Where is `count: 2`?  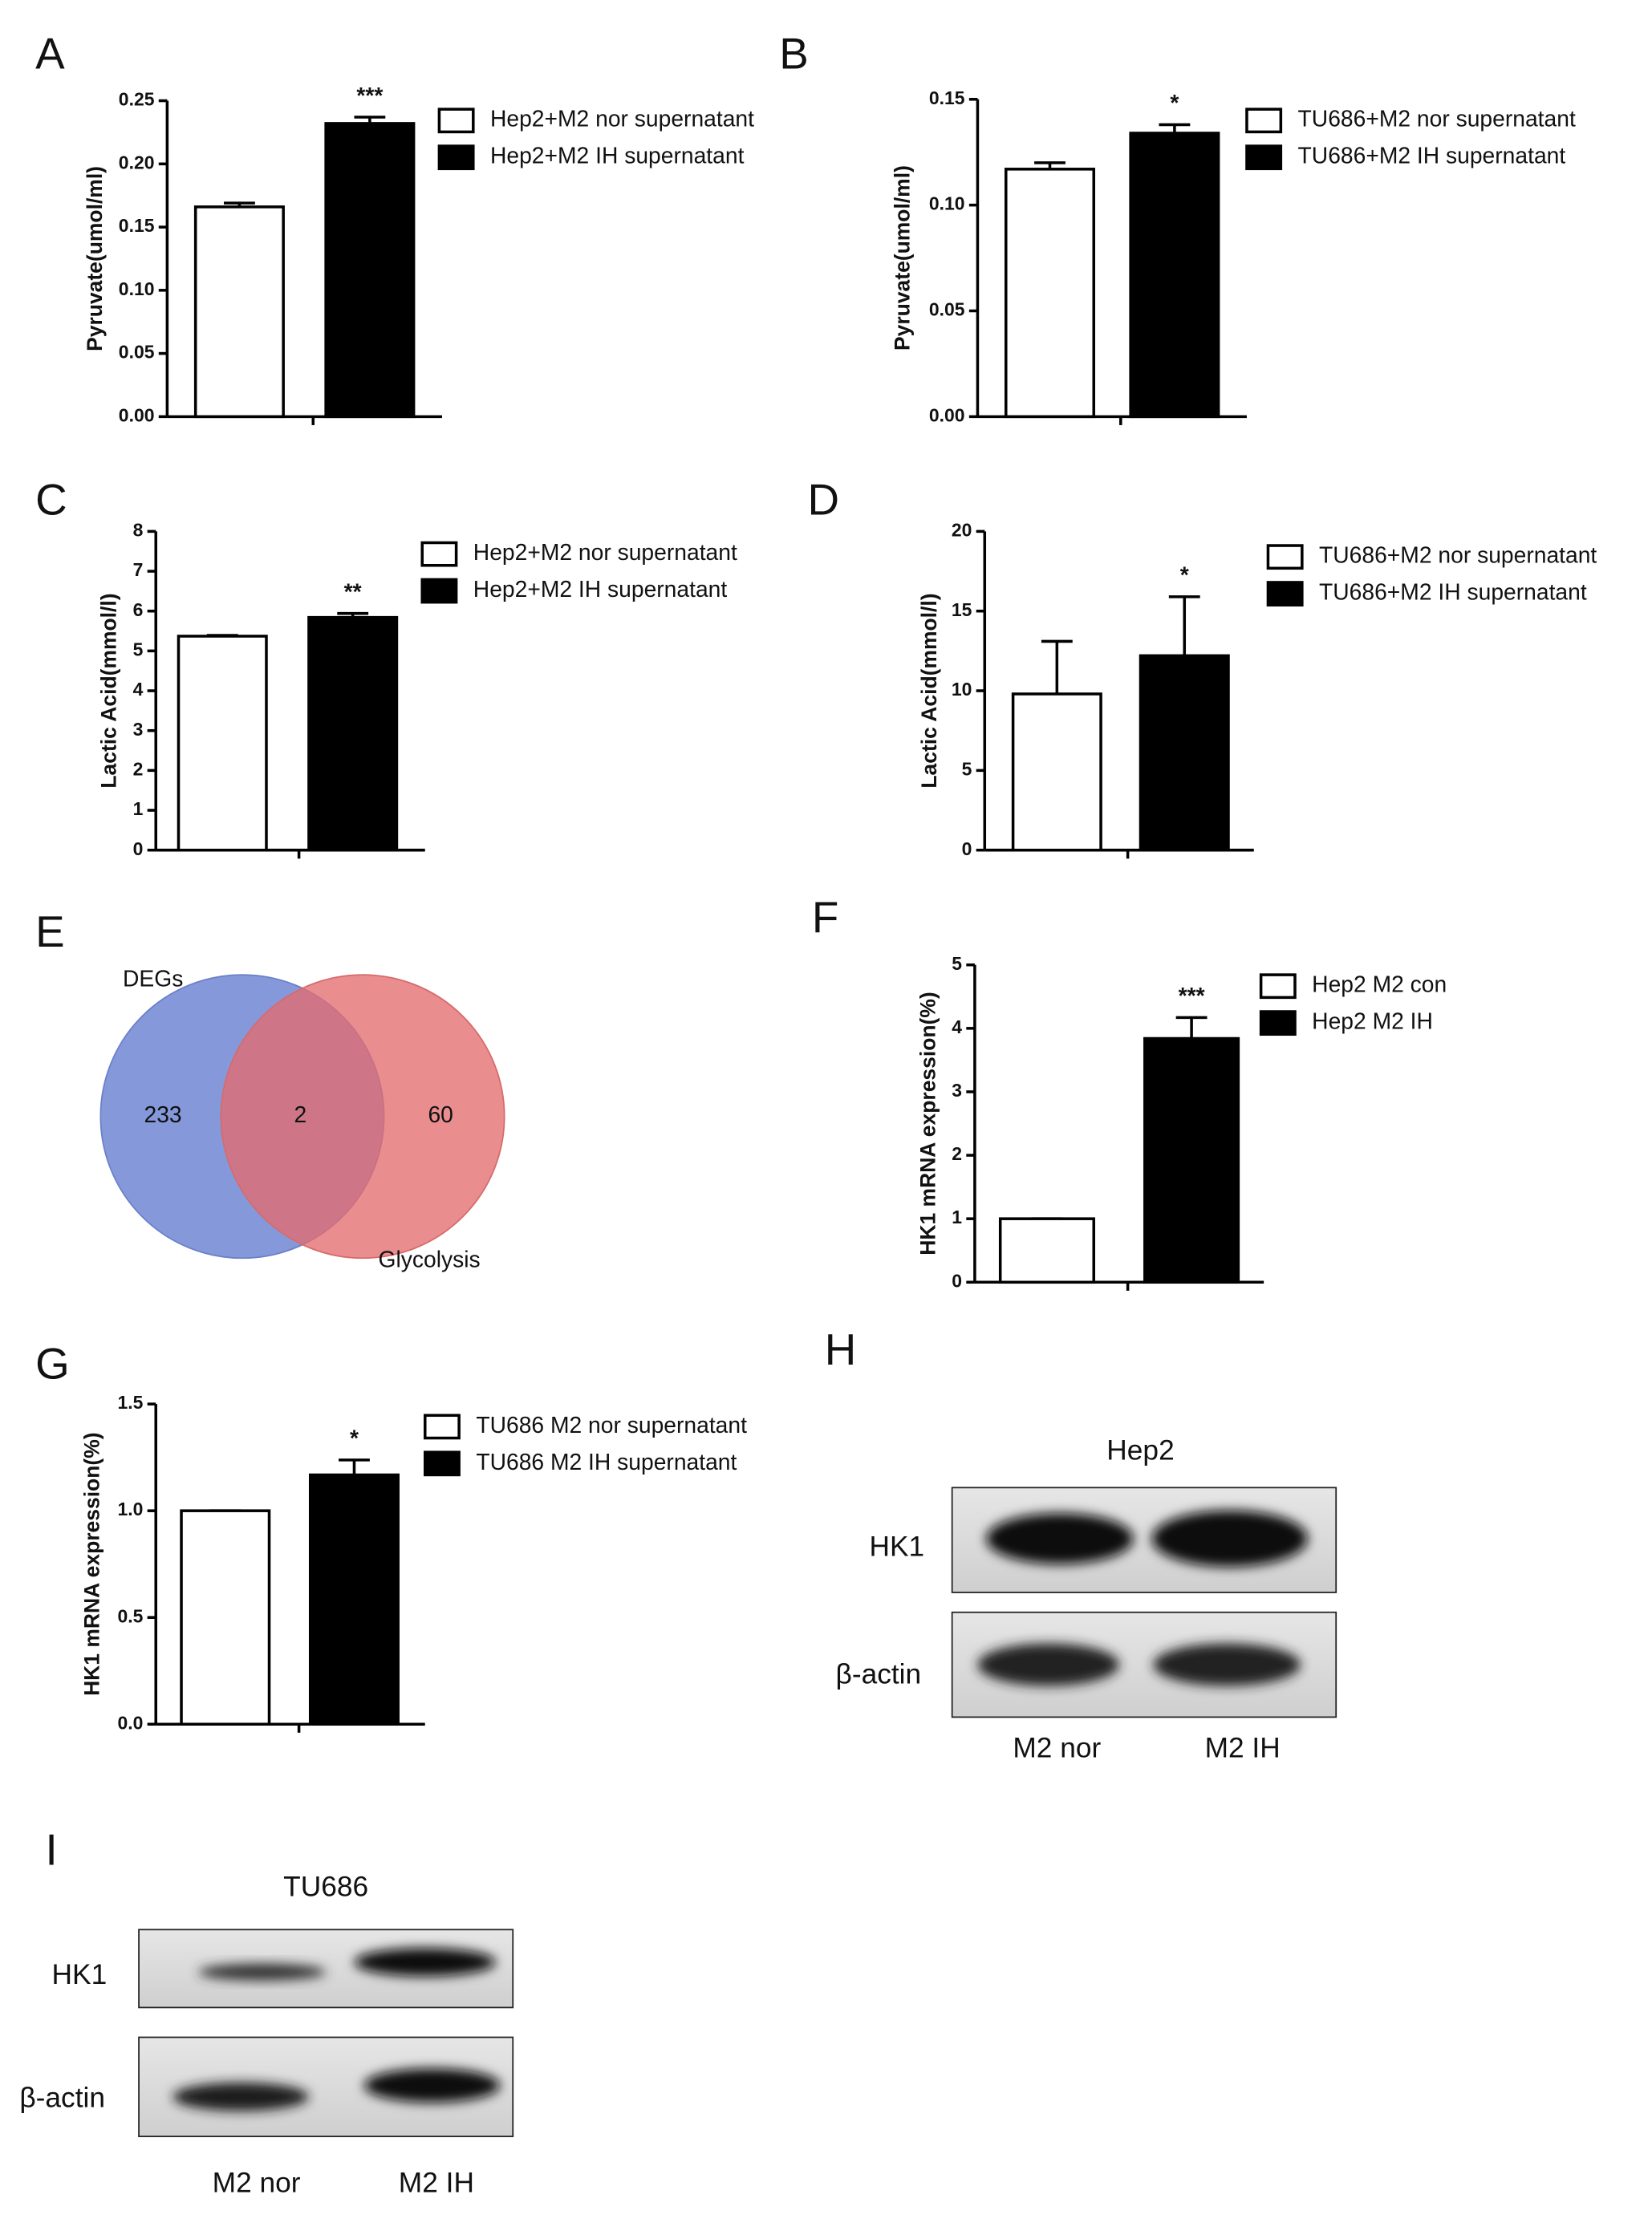
count: 2 is located at coordinates (300, 1114).